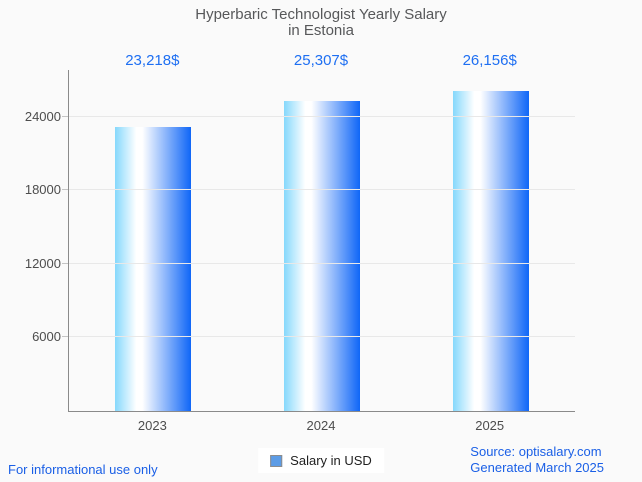 The image size is (642, 482). Describe the element at coordinates (490, 425) in the screenshot. I see `x-axis-tick-label: 2025` at that location.